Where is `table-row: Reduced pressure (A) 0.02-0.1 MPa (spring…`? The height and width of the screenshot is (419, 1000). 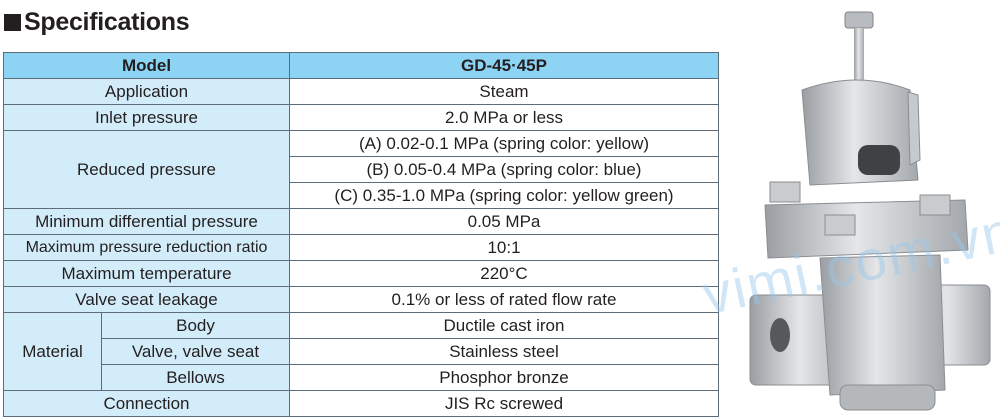
table-row: Reduced pressure (A) 0.02-0.1 MPa (spring… is located at coordinates (361, 169).